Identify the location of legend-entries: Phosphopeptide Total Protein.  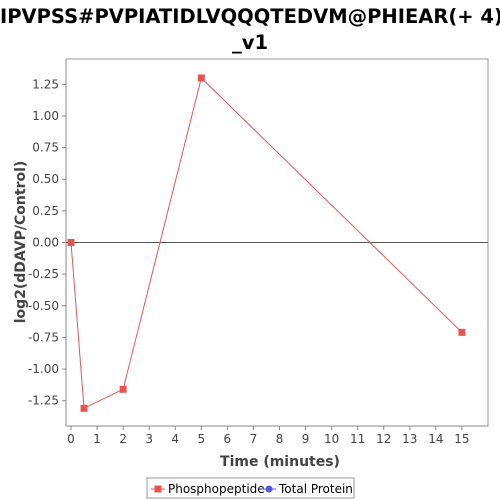
(252, 489).